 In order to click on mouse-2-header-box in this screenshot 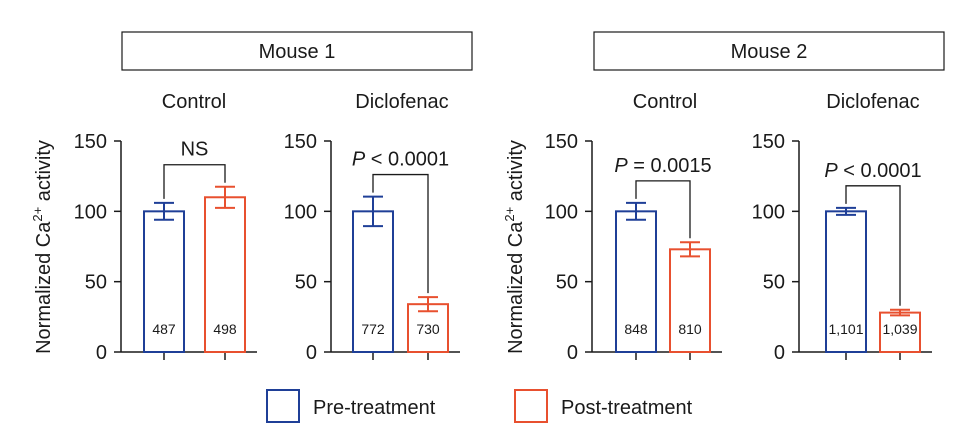, I will do `click(769, 51)`.